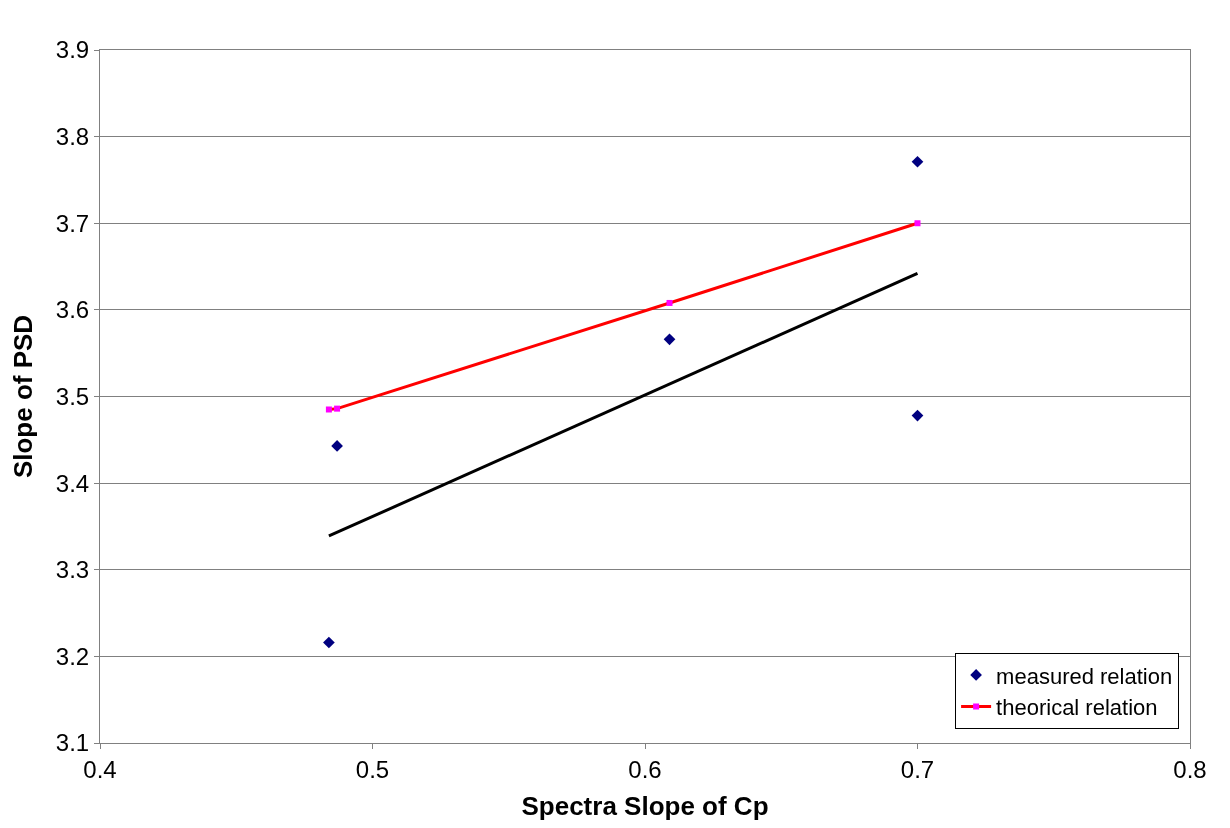  I want to click on x-tick-label: 0.6, so click(645, 769).